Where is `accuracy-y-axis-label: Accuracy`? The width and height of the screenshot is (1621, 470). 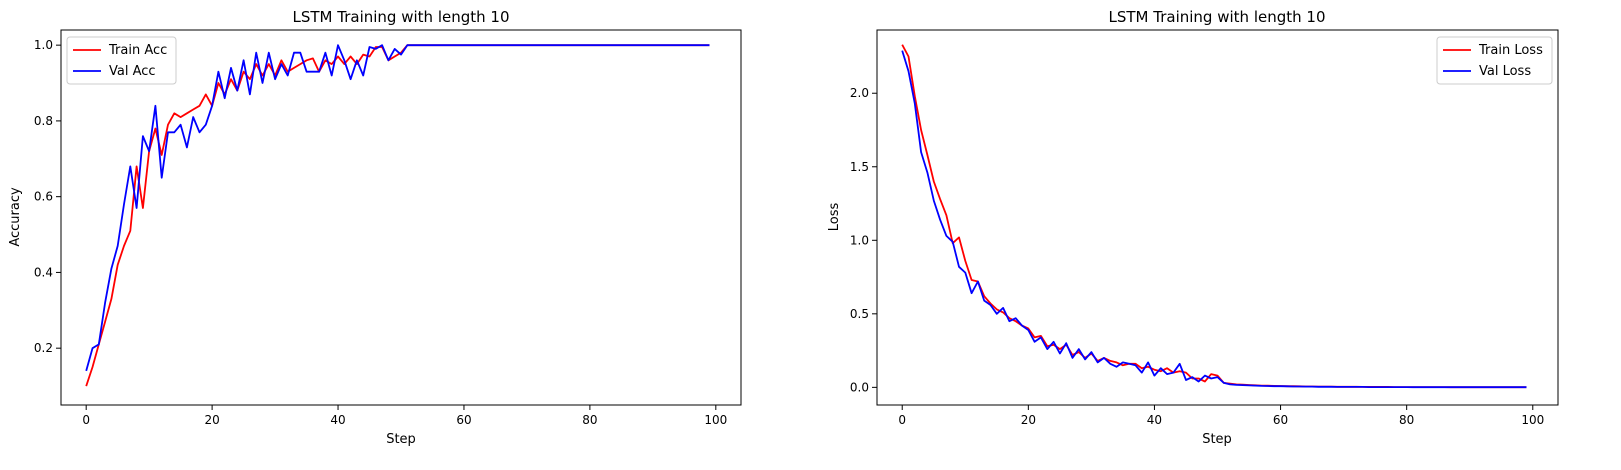
accuracy-y-axis-label: Accuracy is located at coordinates (15, 217).